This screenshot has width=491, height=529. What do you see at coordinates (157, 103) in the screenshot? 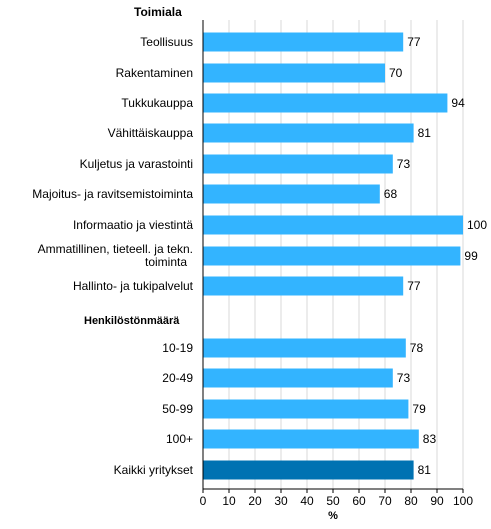
I see `category-label: Tukkukauppa` at bounding box center [157, 103].